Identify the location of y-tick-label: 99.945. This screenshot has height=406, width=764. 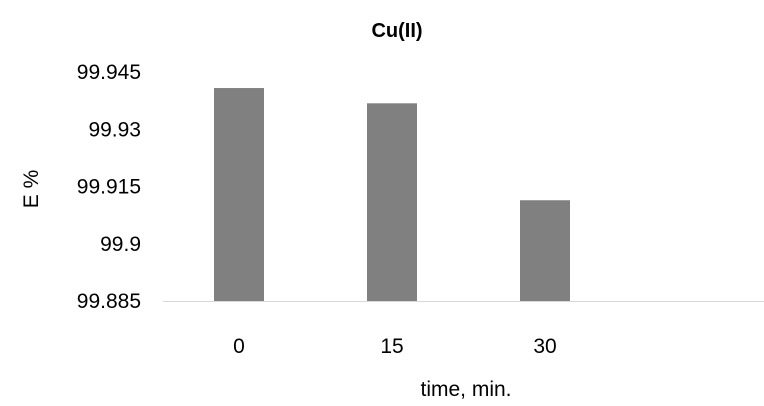
(109, 72).